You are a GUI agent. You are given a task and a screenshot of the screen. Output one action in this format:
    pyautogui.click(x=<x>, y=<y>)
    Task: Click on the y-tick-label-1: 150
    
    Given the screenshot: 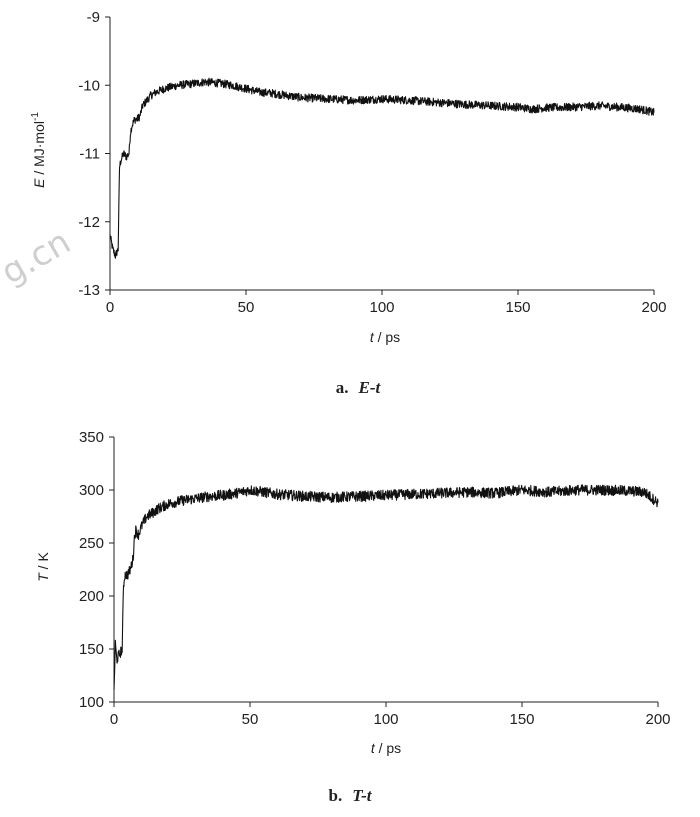 What is the action you would take?
    pyautogui.click(x=91, y=649)
    